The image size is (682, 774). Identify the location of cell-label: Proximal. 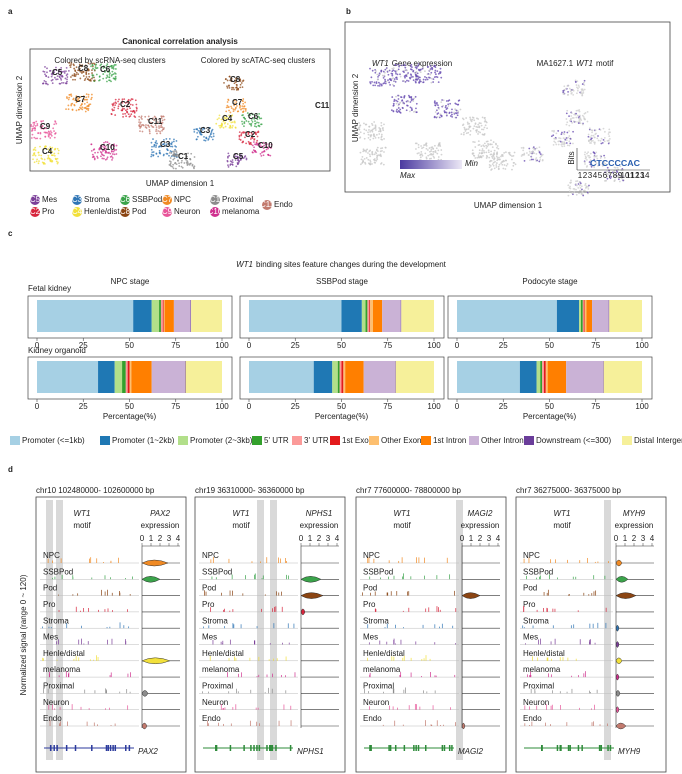
(58, 686).